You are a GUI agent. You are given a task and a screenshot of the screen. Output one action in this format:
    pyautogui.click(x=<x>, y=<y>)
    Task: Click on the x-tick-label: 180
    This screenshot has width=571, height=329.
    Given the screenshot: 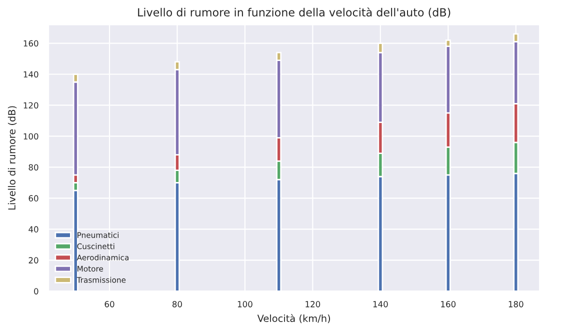 What is the action you would take?
    pyautogui.click(x=516, y=304)
    